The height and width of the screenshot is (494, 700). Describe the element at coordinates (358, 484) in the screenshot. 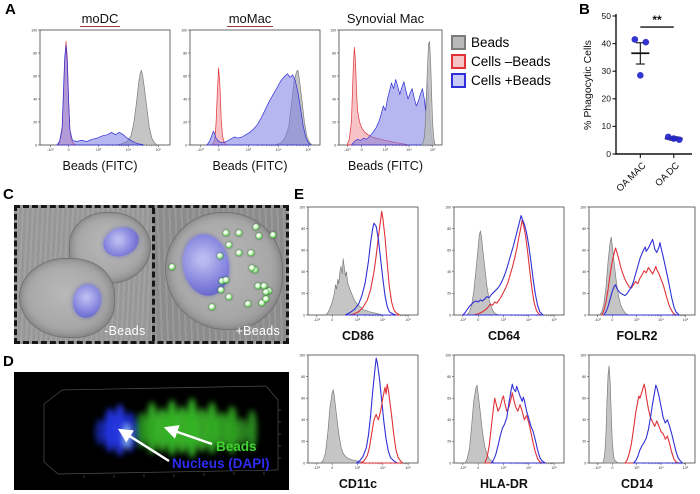

I see `x-axis-label: CD11c` at that location.